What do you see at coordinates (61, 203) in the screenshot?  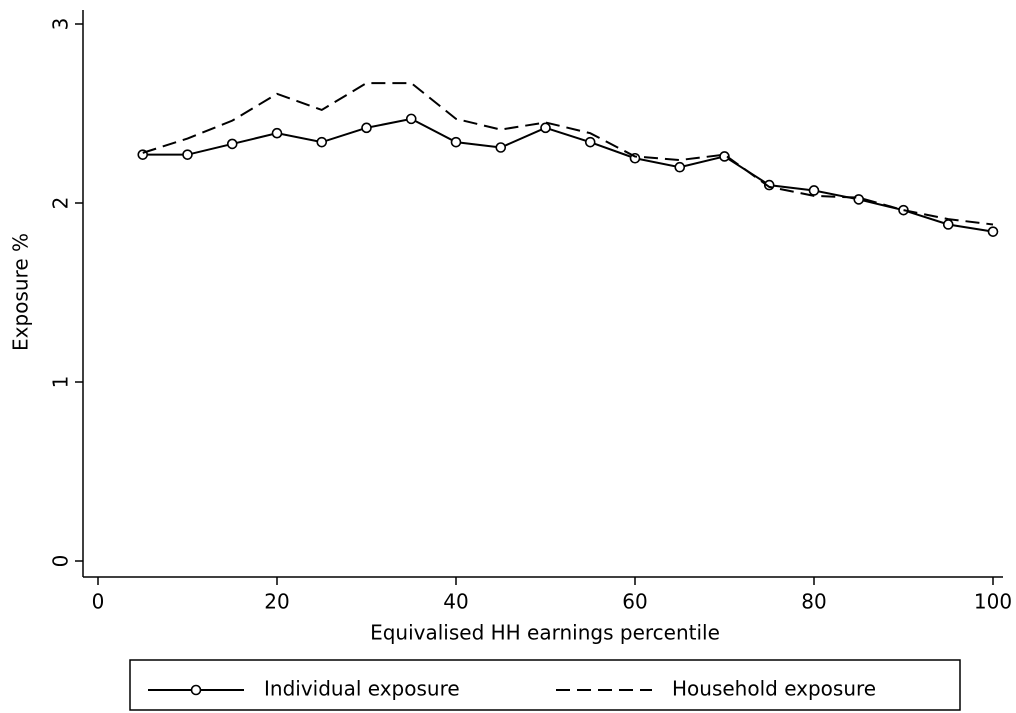 I see `y-tick-label: 2` at bounding box center [61, 203].